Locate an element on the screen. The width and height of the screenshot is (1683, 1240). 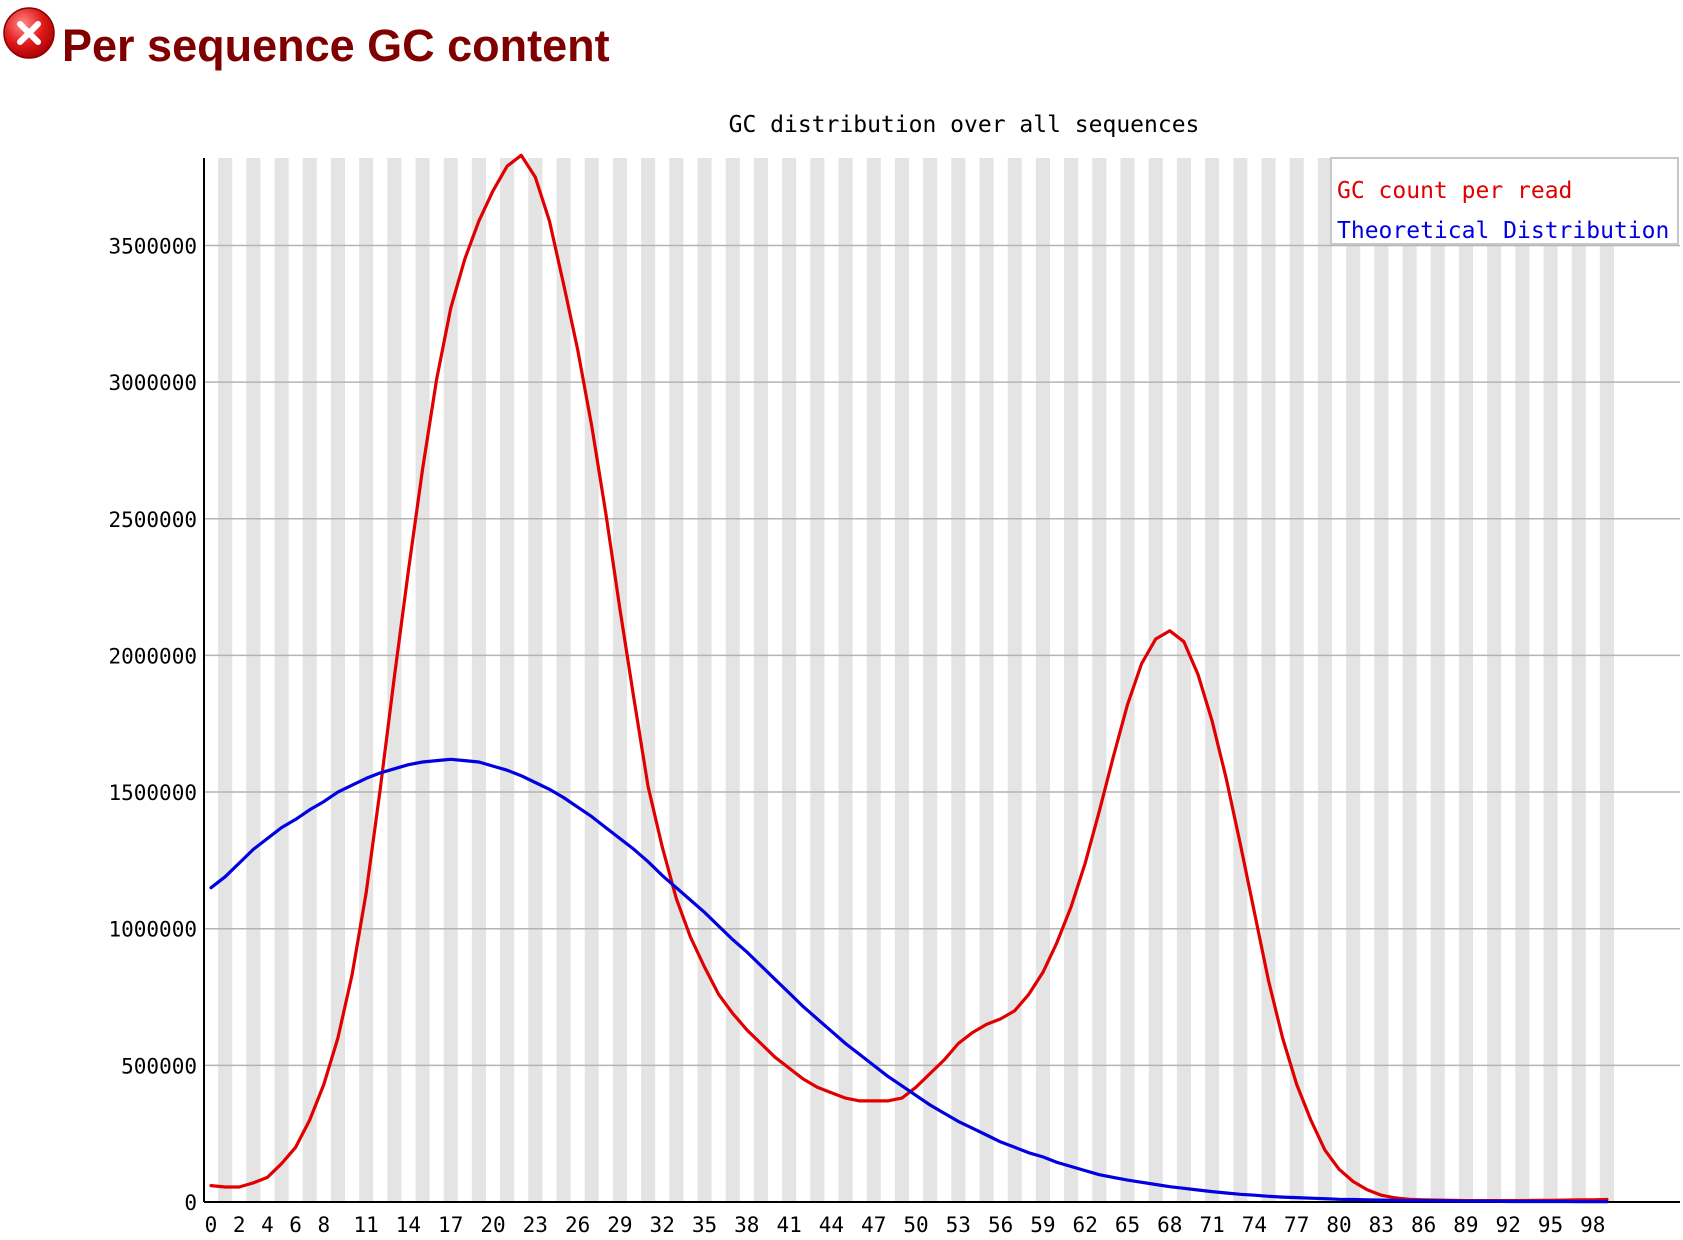
x-tick-label: 77 is located at coordinates (1296, 1225).